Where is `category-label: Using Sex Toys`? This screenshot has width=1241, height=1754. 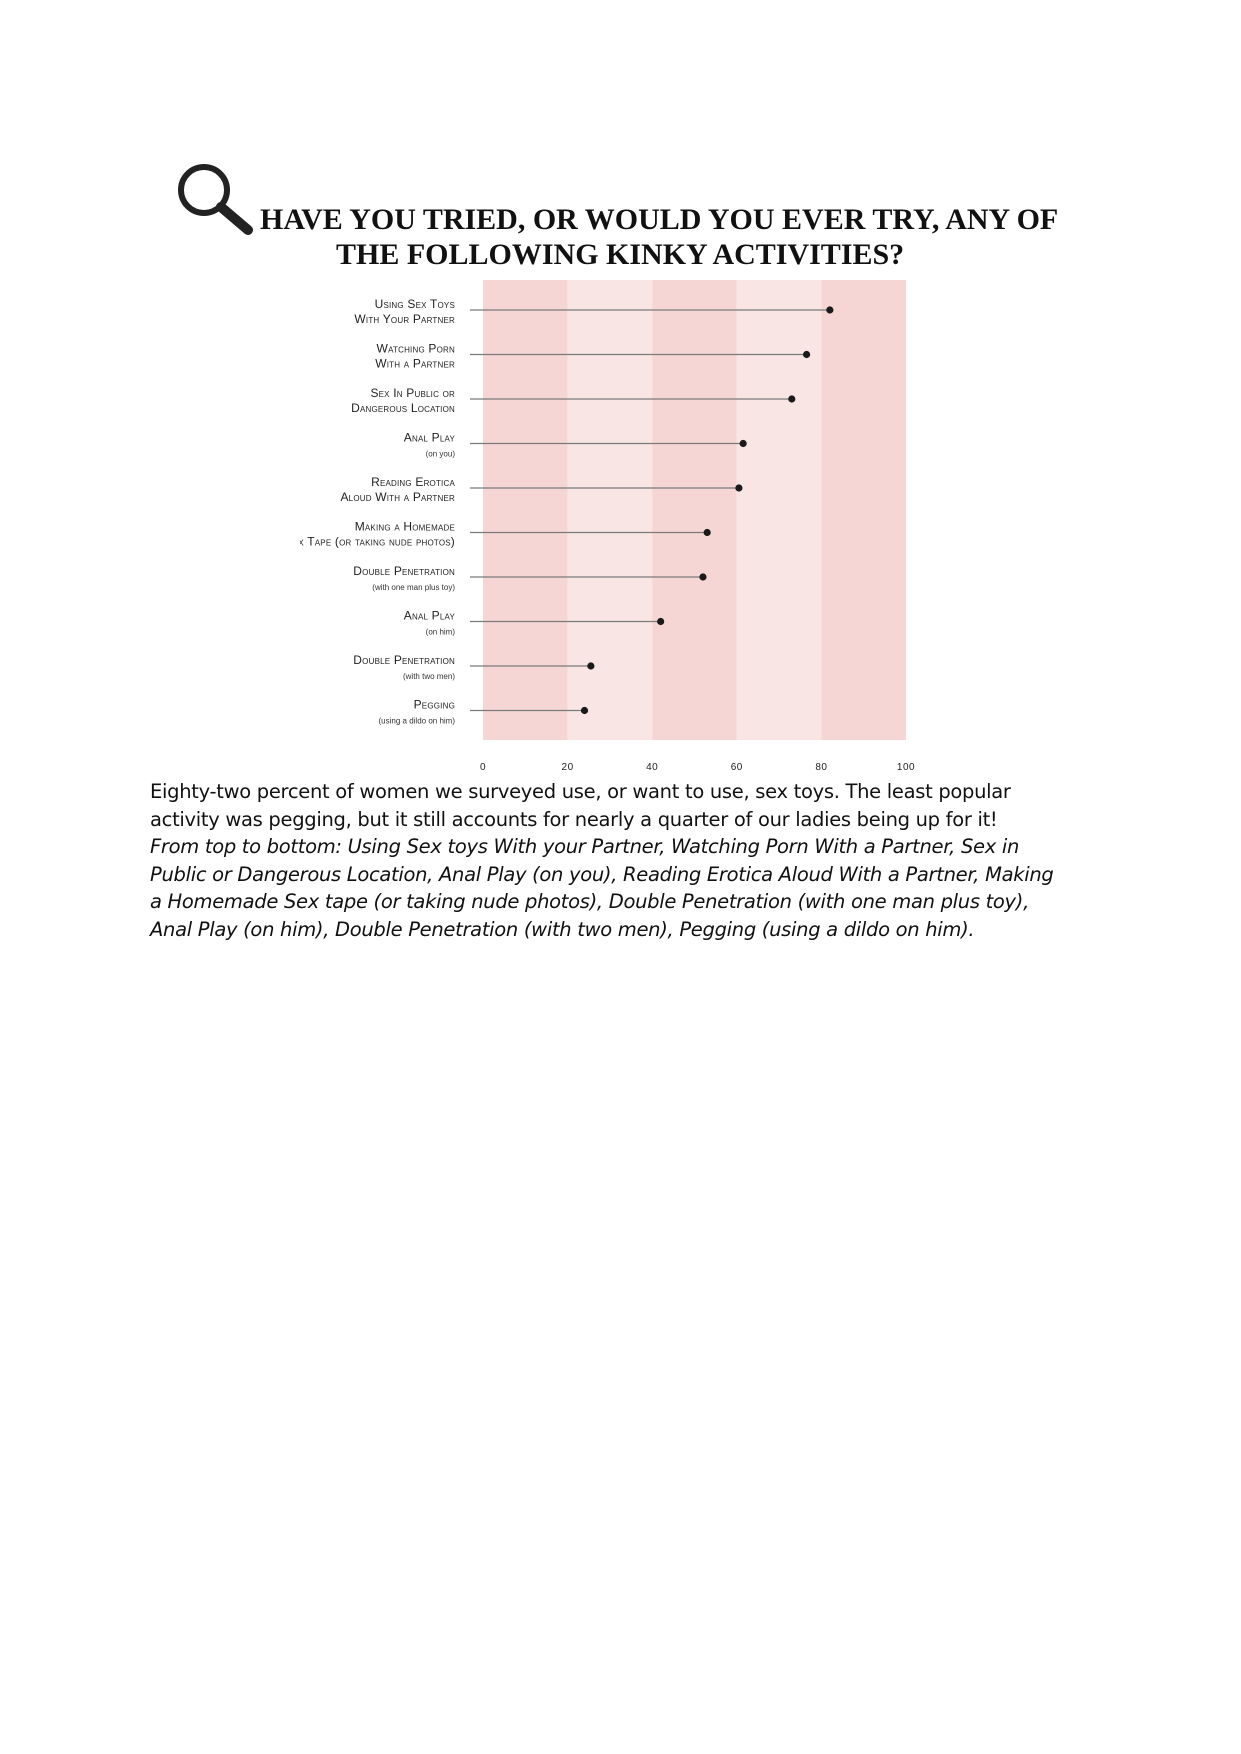 category-label: Using Sex Toys is located at coordinates (415, 304).